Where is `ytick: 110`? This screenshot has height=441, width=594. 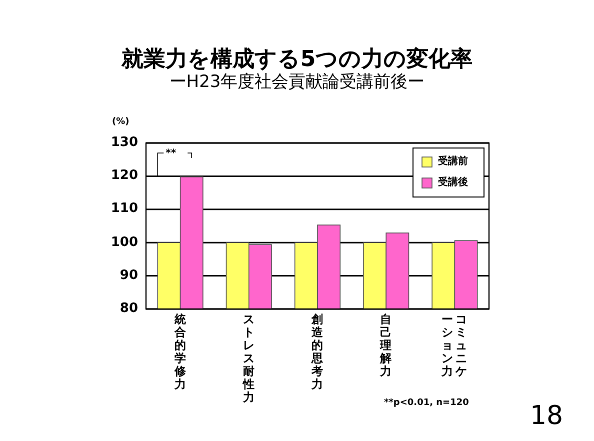
ytick: 110 is located at coordinates (124, 209).